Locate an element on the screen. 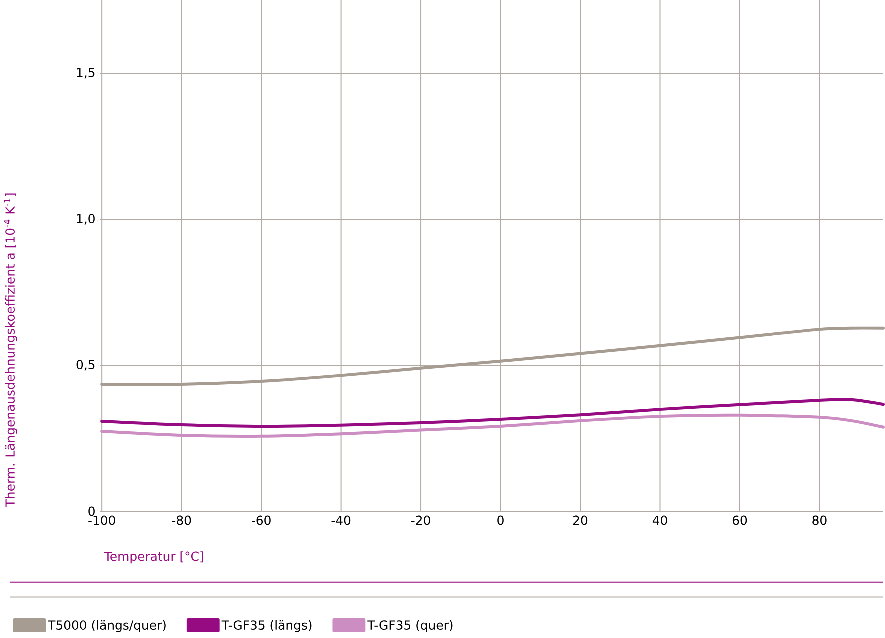 This screenshot has height=638, width=885. x-tick-label: -80 is located at coordinates (182, 521).